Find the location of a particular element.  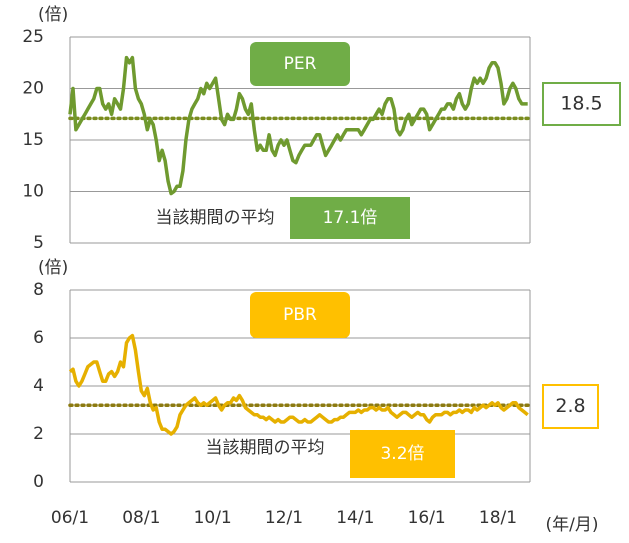

y-tick-label: 4 is located at coordinates (38, 386).